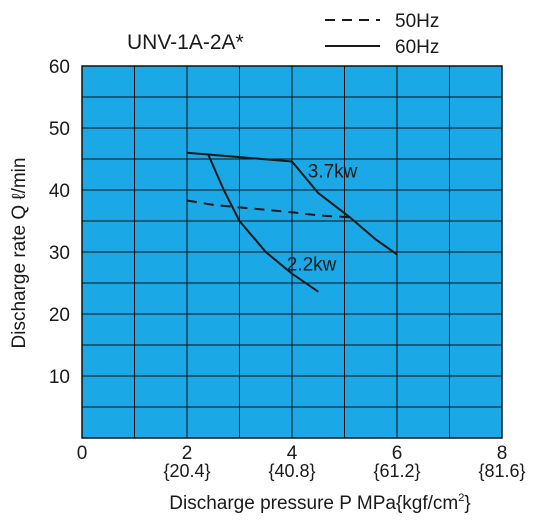 The height and width of the screenshot is (529, 541). I want to click on x-tick-secondary-label: {61.2}, so click(396, 471).